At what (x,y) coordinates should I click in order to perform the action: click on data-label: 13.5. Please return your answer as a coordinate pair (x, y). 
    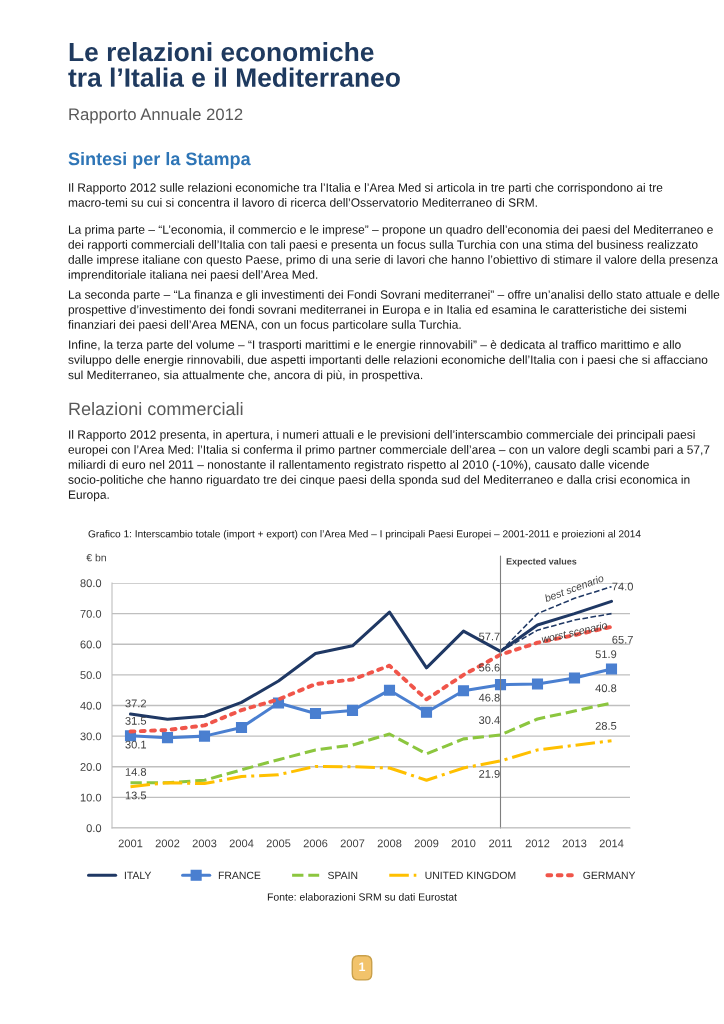
    Looking at the image, I should click on (136, 795).